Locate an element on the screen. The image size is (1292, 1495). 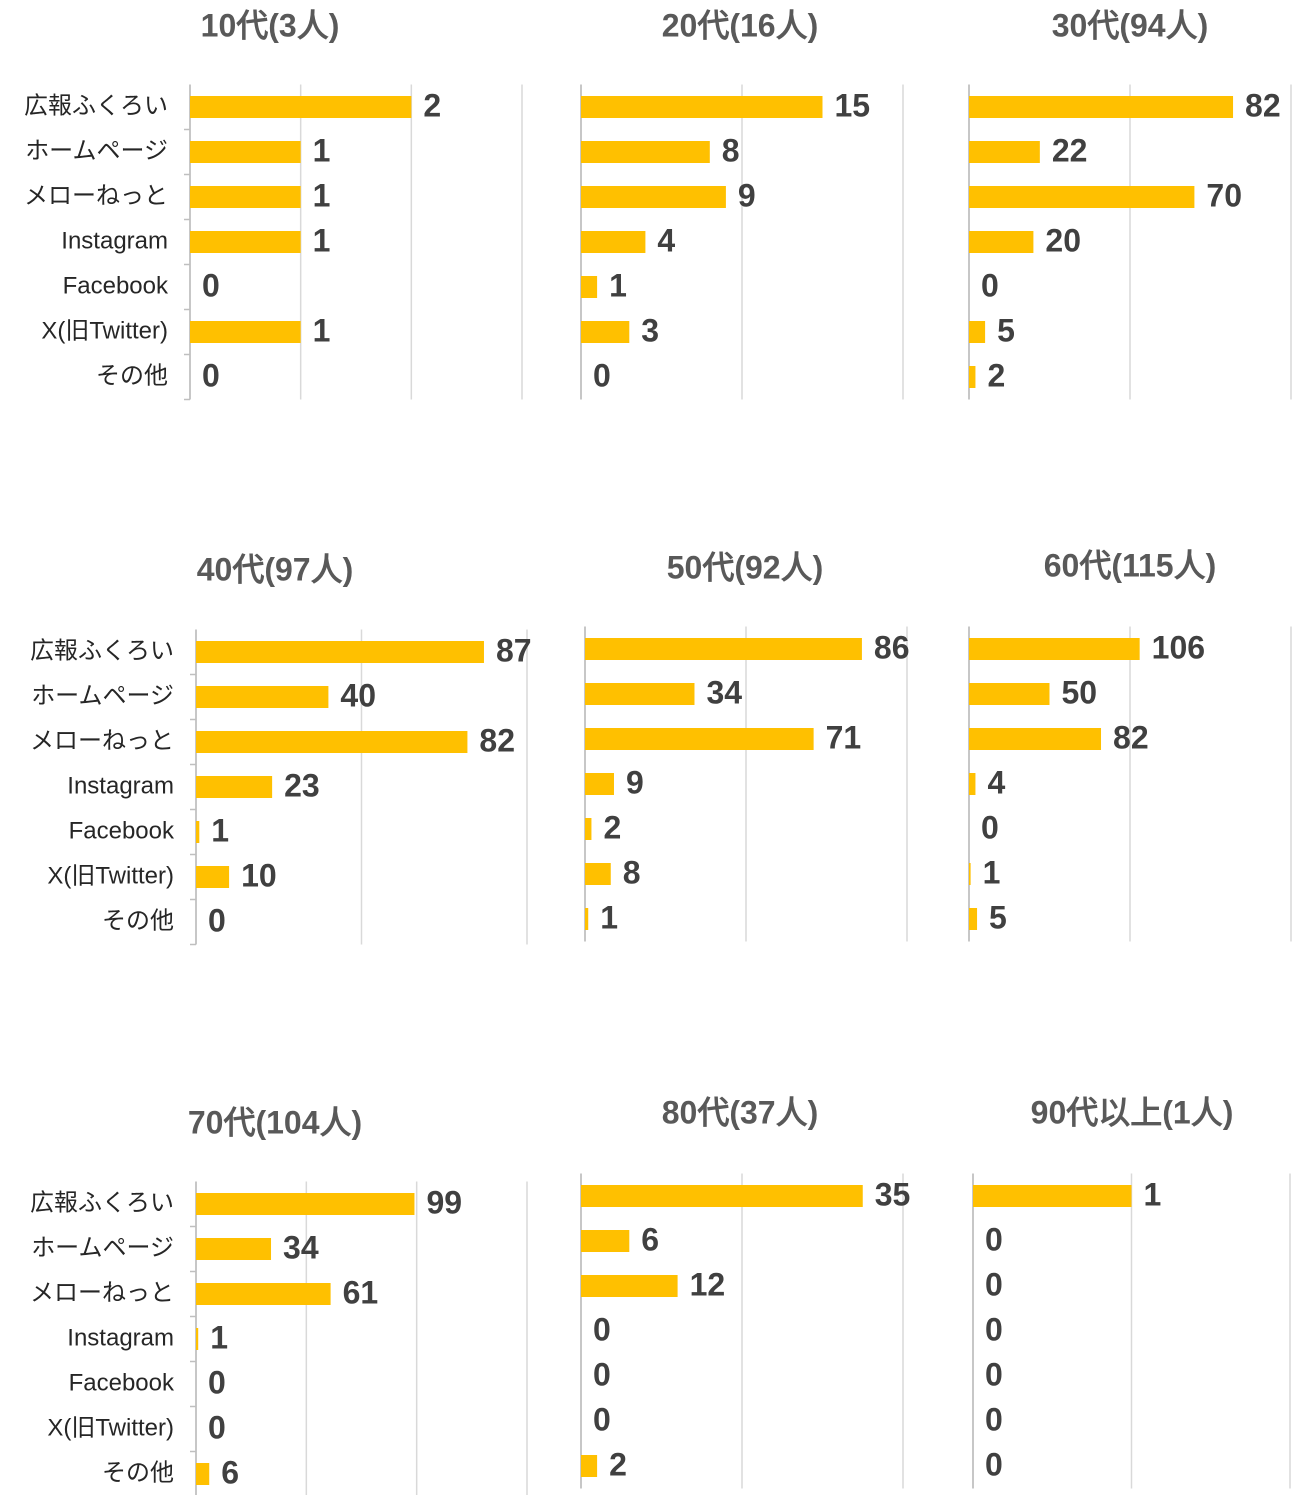
chart-title: 60代(115人) is located at coordinates (1130, 565).